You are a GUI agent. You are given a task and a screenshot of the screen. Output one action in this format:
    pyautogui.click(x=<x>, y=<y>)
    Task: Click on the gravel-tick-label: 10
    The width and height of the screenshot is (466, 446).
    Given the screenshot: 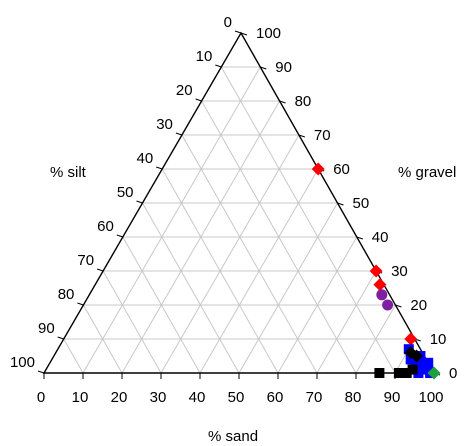 What is the action you would take?
    pyautogui.click(x=438, y=339)
    